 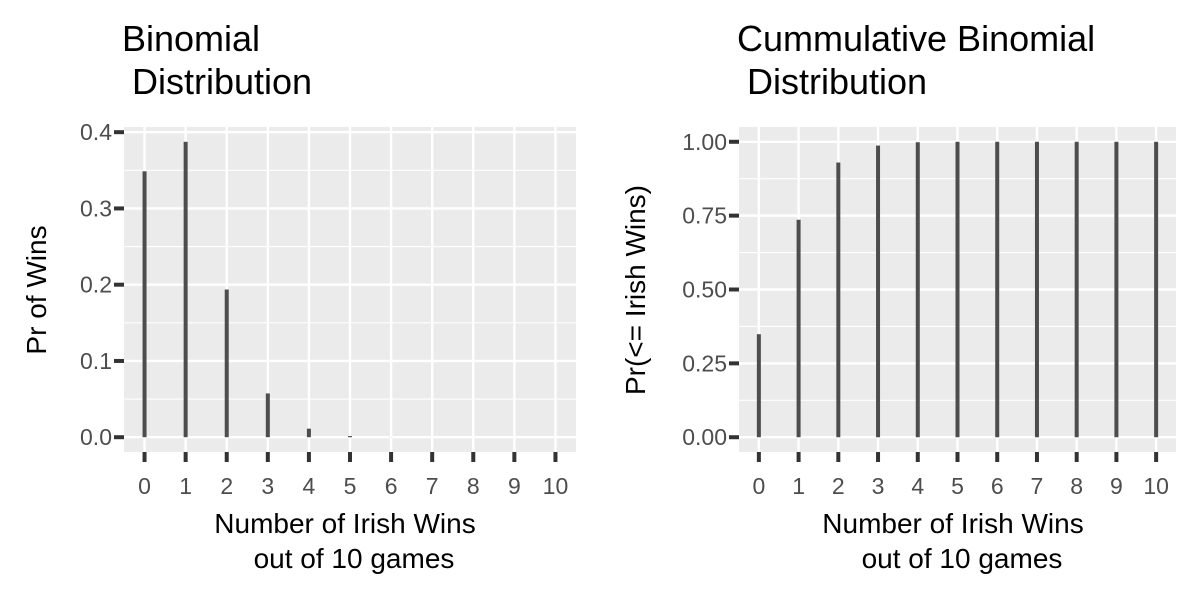 What do you see at coordinates (704, 216) in the screenshot?
I see `y-tick-label: 0.75` at bounding box center [704, 216].